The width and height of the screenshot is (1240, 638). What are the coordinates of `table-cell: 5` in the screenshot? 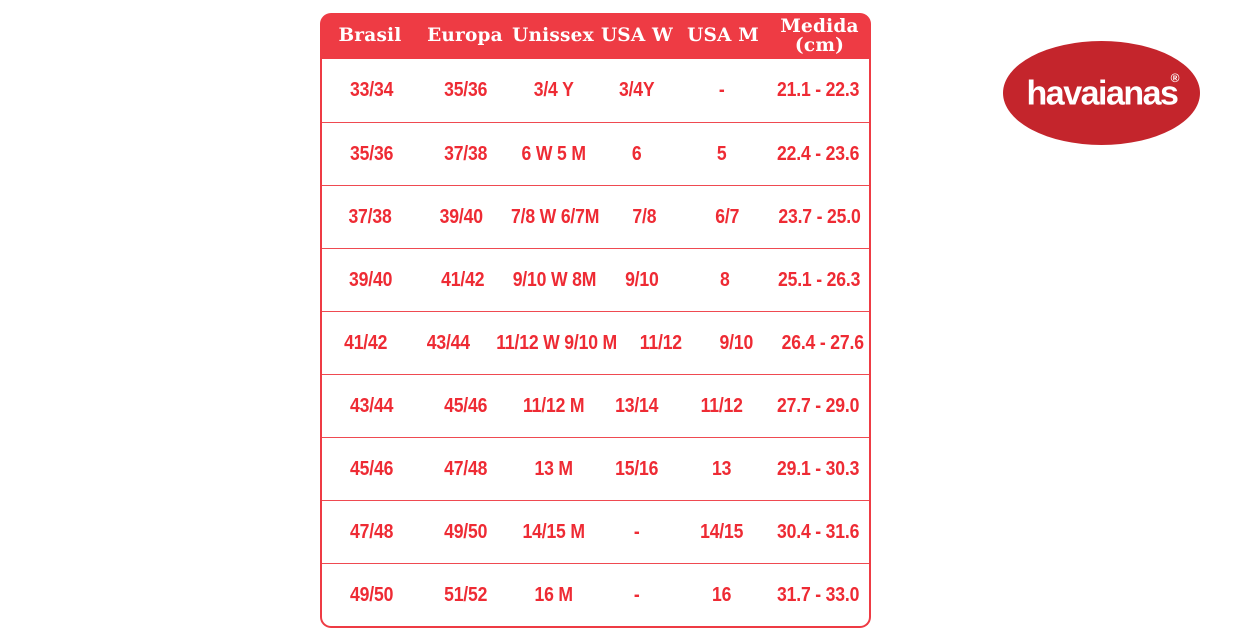 It's located at (722, 153).